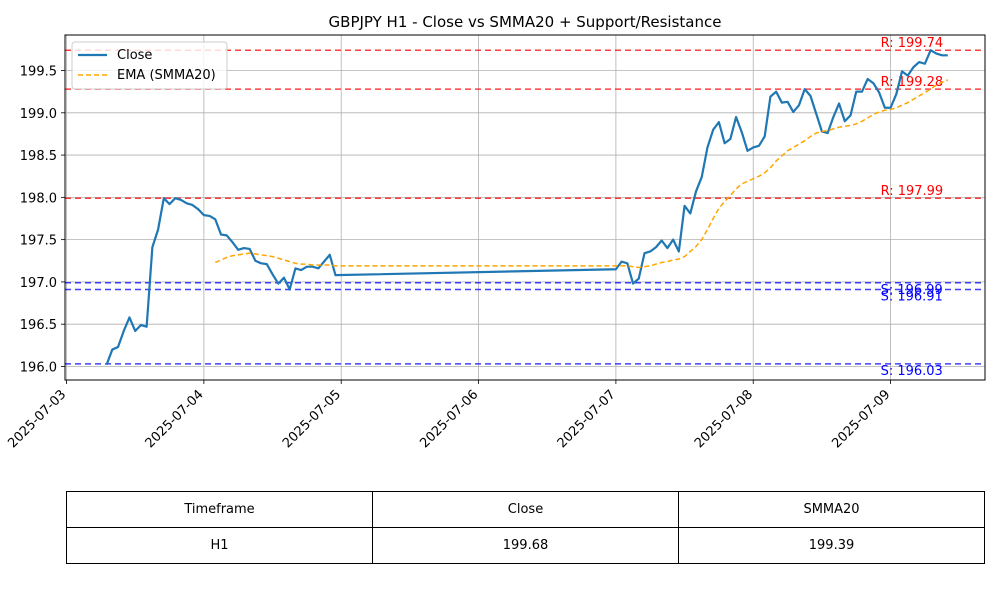  What do you see at coordinates (38, 367) in the screenshot?
I see `y-tick-label: 196.0` at bounding box center [38, 367].